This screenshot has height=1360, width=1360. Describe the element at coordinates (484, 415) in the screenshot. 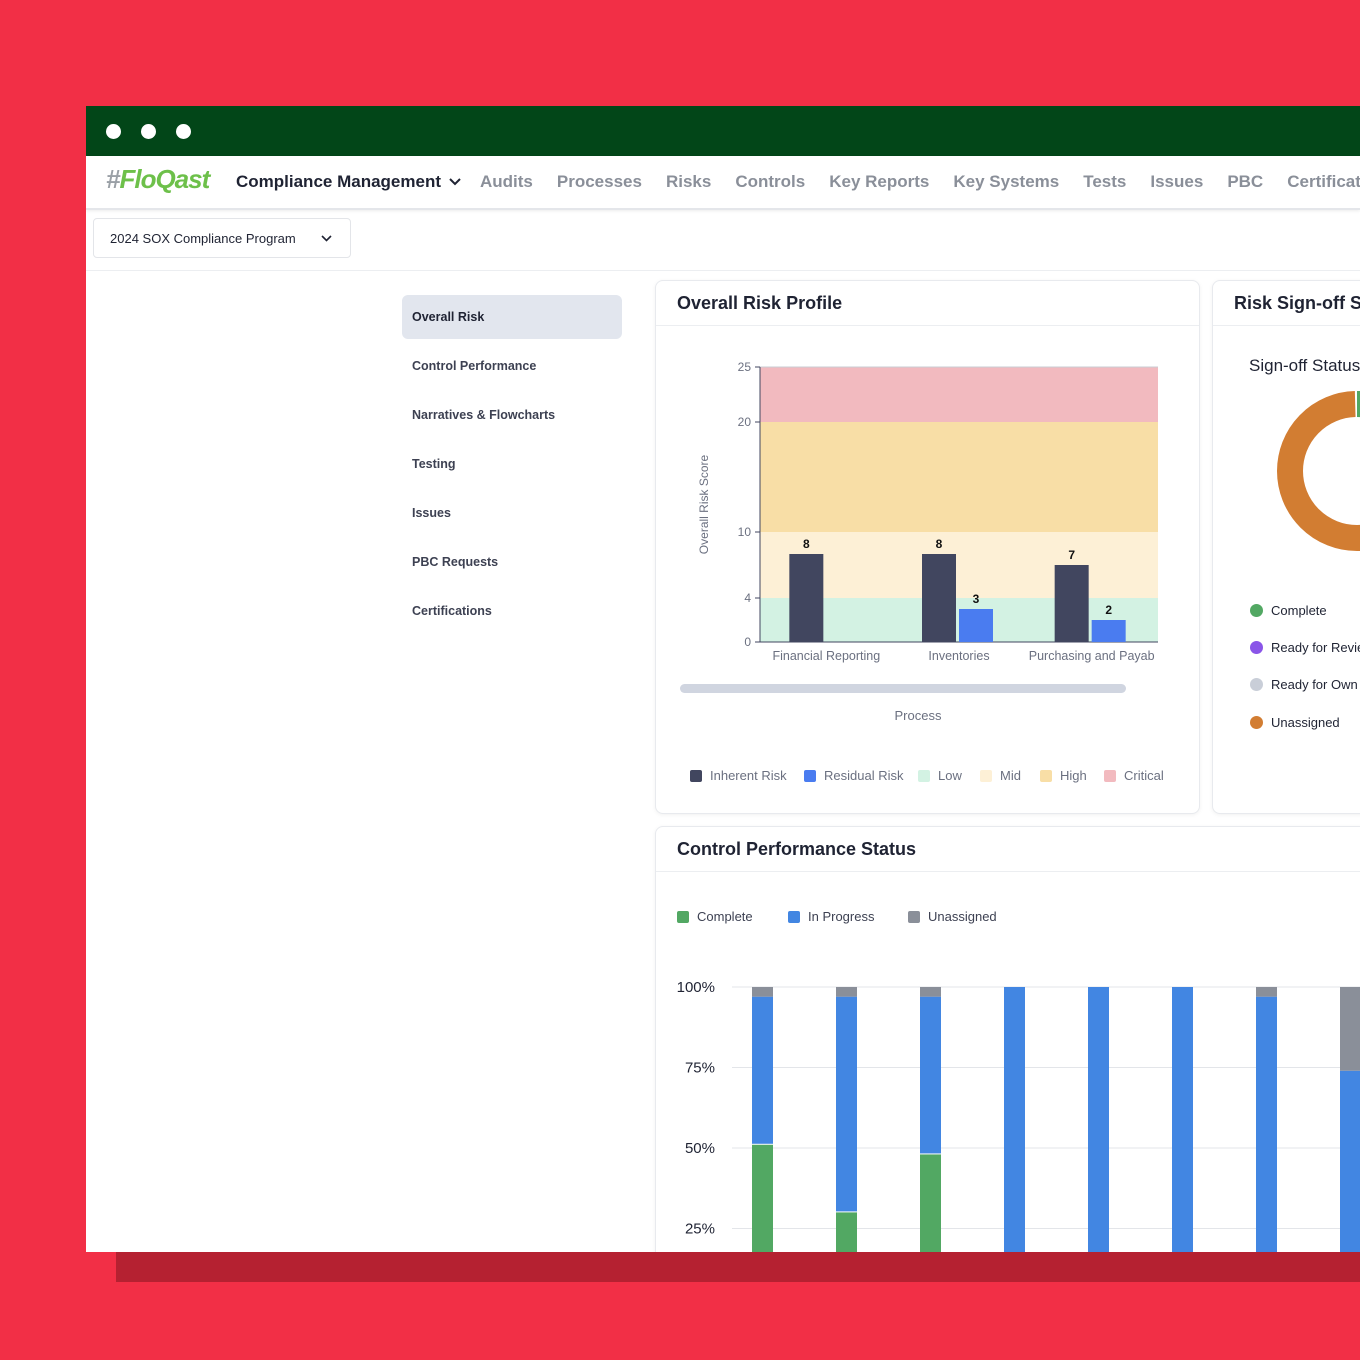

I see `sidebar-item-narratives-flowcharts: Narratives & Flowcharts` at that location.